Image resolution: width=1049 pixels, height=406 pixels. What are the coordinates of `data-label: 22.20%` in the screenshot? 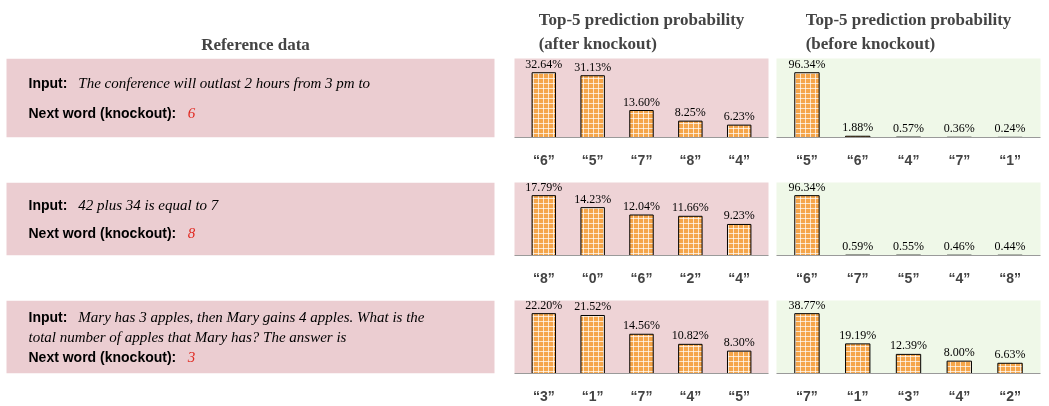 It's located at (544, 304).